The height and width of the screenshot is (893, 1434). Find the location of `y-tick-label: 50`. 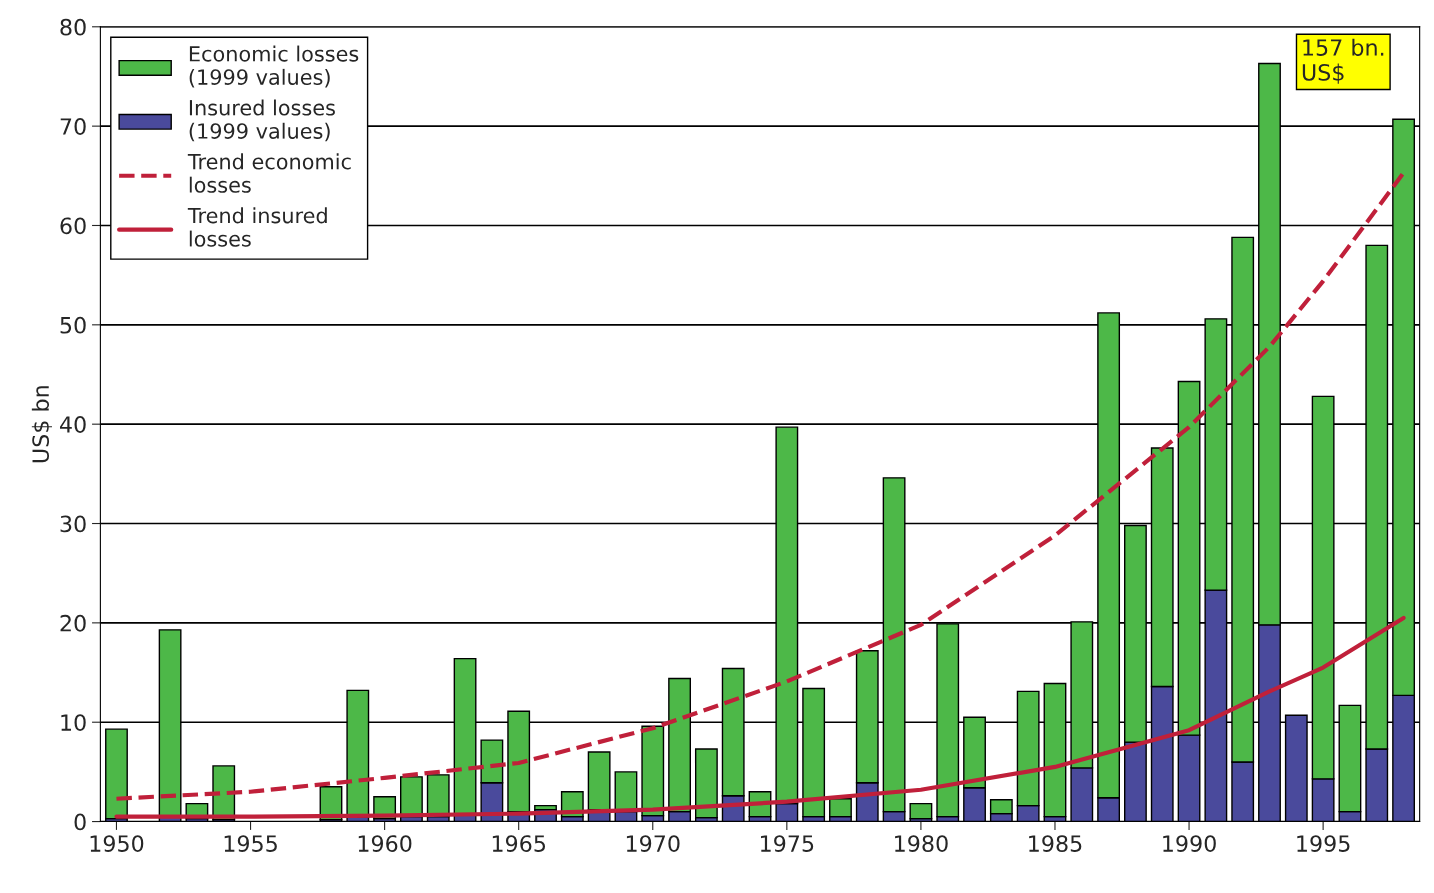

y-tick-label: 50 is located at coordinates (73, 325).